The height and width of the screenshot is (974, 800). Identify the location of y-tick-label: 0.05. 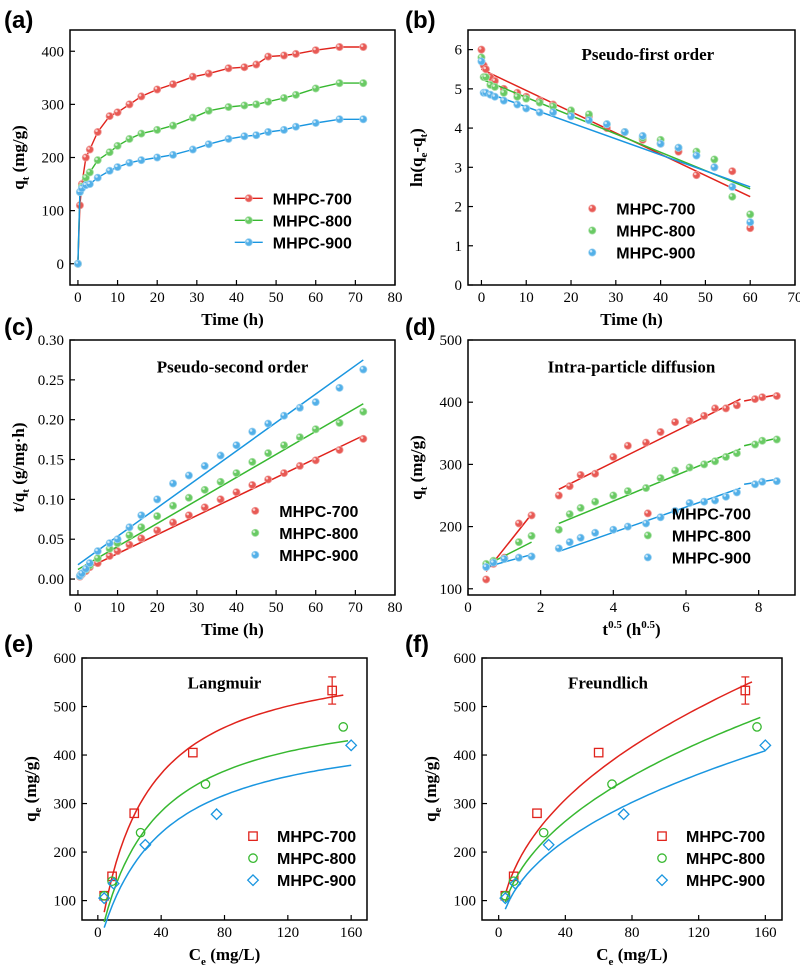
(51, 540).